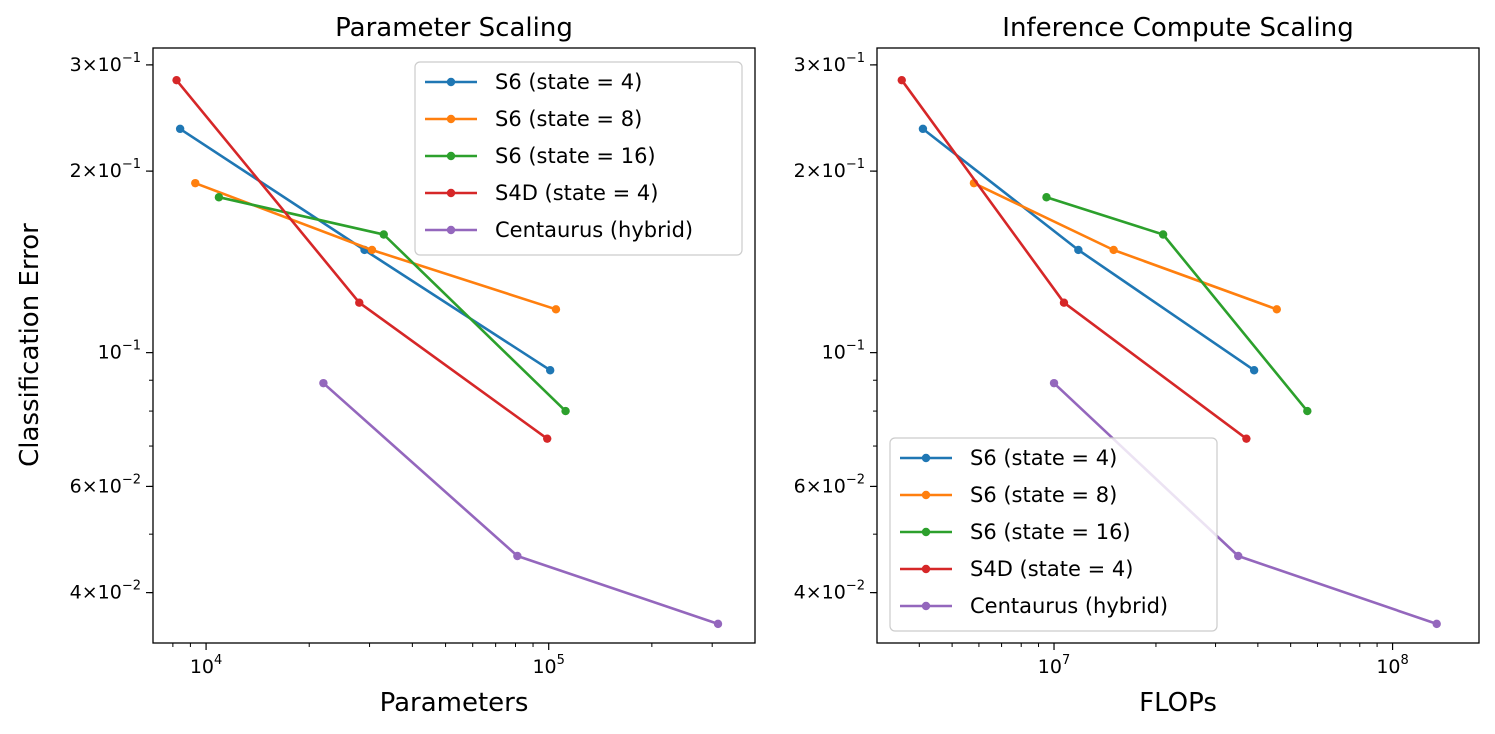 The width and height of the screenshot is (1495, 734). I want to click on y-tick-base: 10, so click(110, 353).